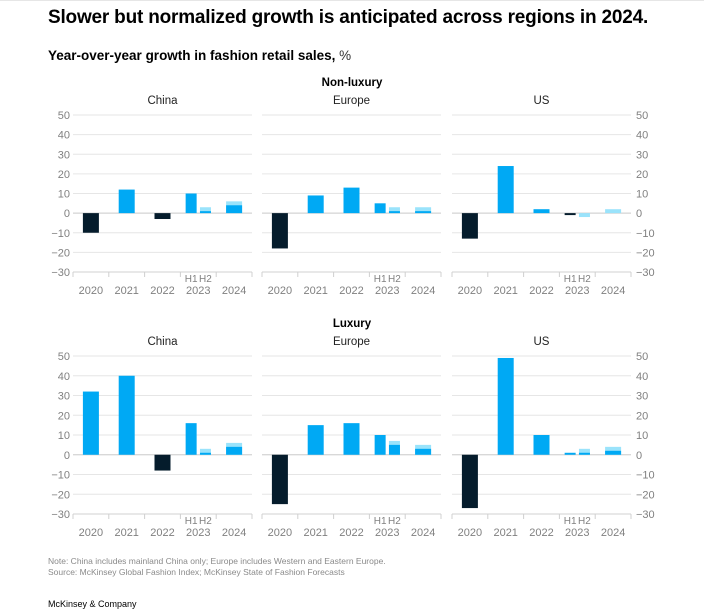 This screenshot has width=704, height=609. Describe the element at coordinates (60, 476) in the screenshot. I see `y-tick-label-left: −10` at that location.